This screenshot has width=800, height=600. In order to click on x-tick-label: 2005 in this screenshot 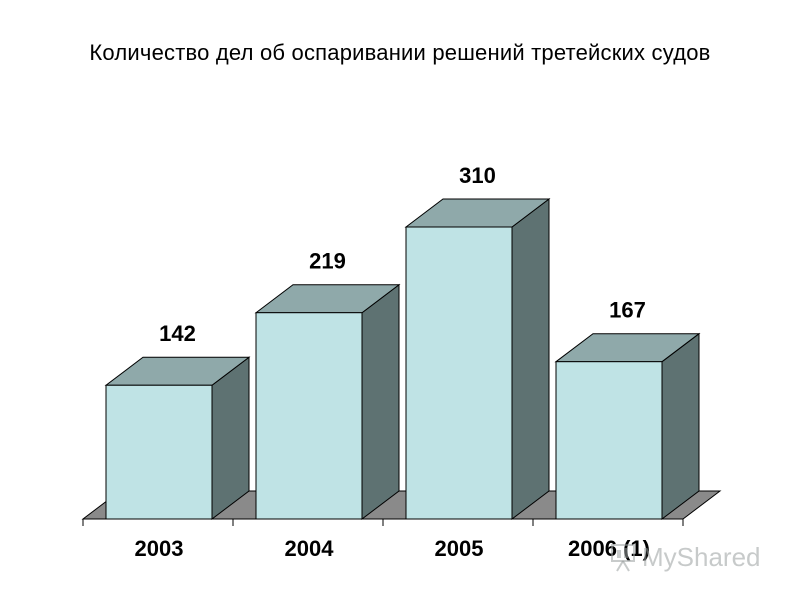, I will do `click(459, 548)`.